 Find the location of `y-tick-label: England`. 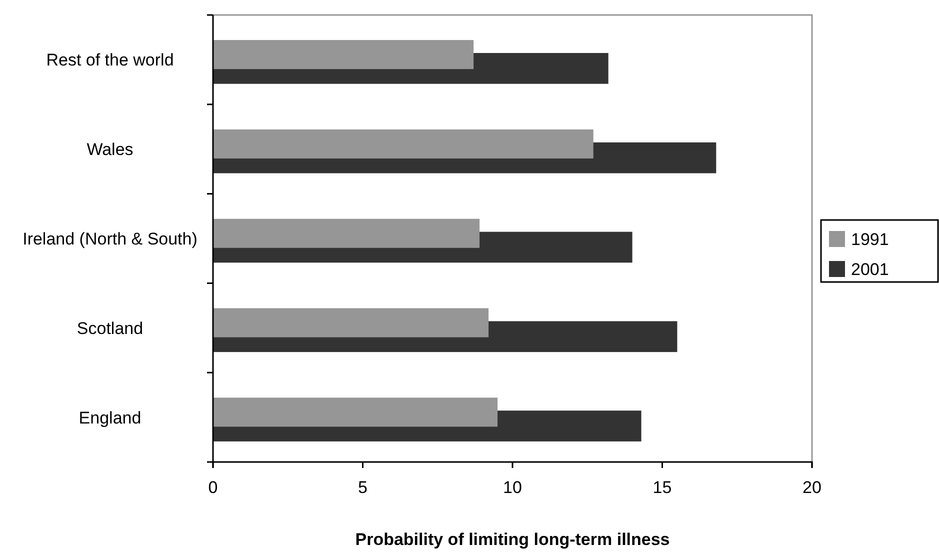

y-tick-label: England is located at coordinates (110, 418).